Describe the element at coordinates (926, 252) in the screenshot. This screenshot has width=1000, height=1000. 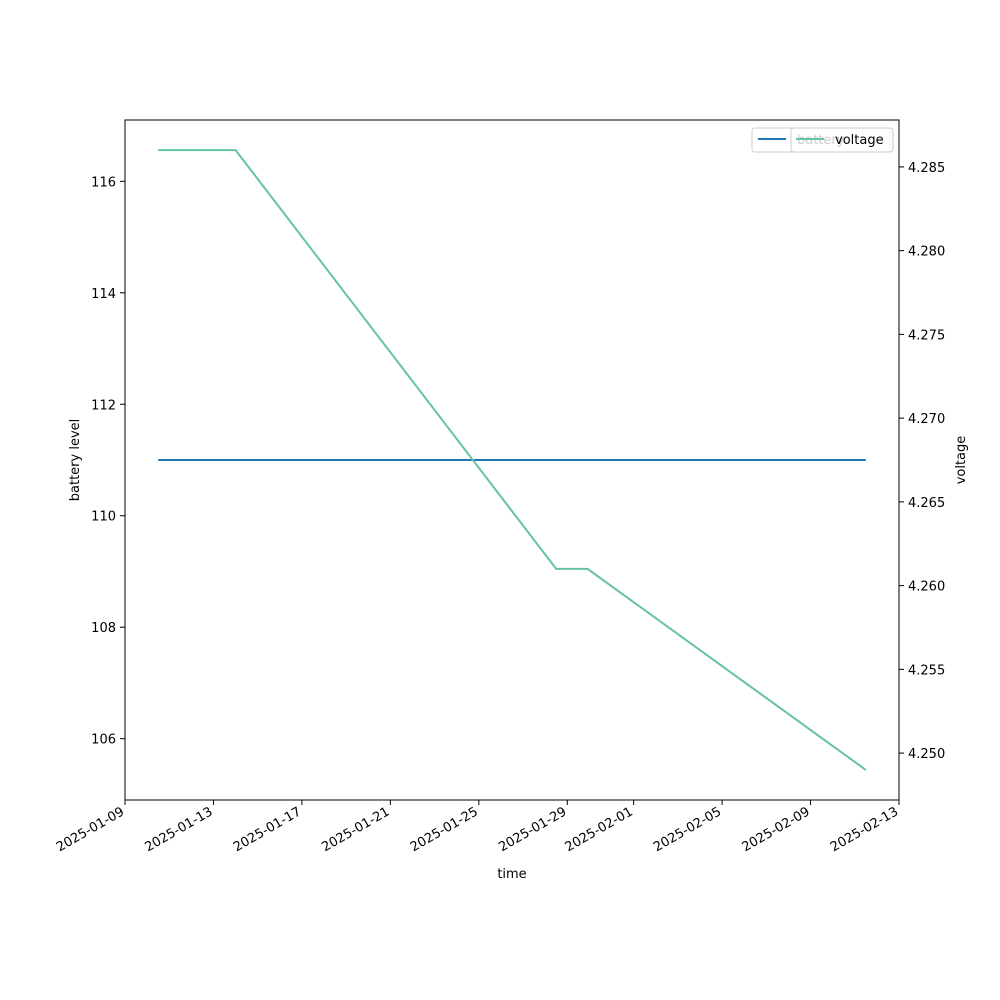
I see `y2-tick-label: 4.280` at that location.